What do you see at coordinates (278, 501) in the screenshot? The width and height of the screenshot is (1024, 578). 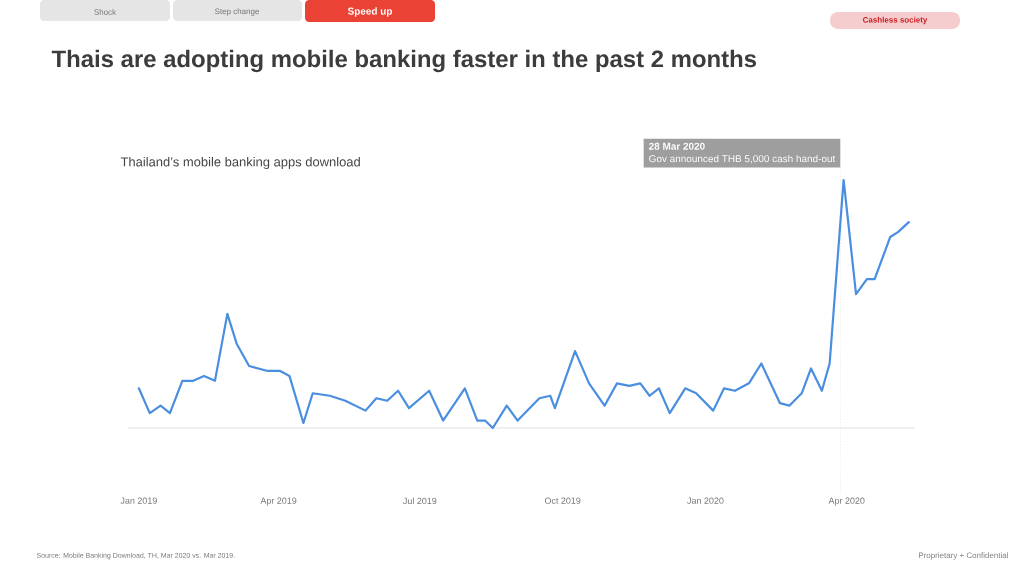 I see `x-tick-label: Apr 2019` at bounding box center [278, 501].